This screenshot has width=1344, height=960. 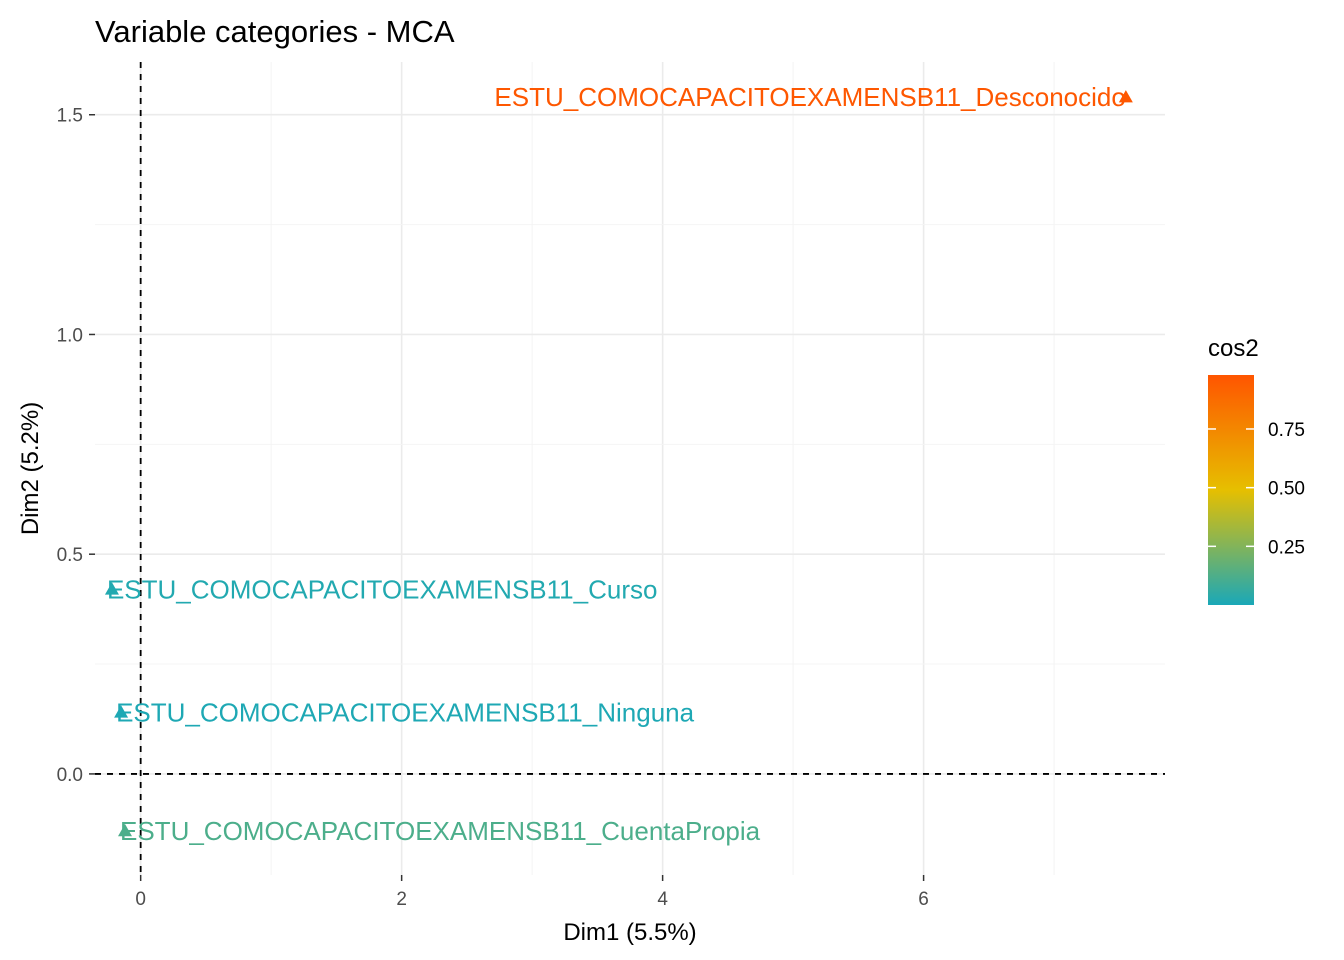 What do you see at coordinates (405, 712) in the screenshot?
I see `point-label: ESTU_COMOCAPACITOEXAMENSB11_Ninguna` at bounding box center [405, 712].